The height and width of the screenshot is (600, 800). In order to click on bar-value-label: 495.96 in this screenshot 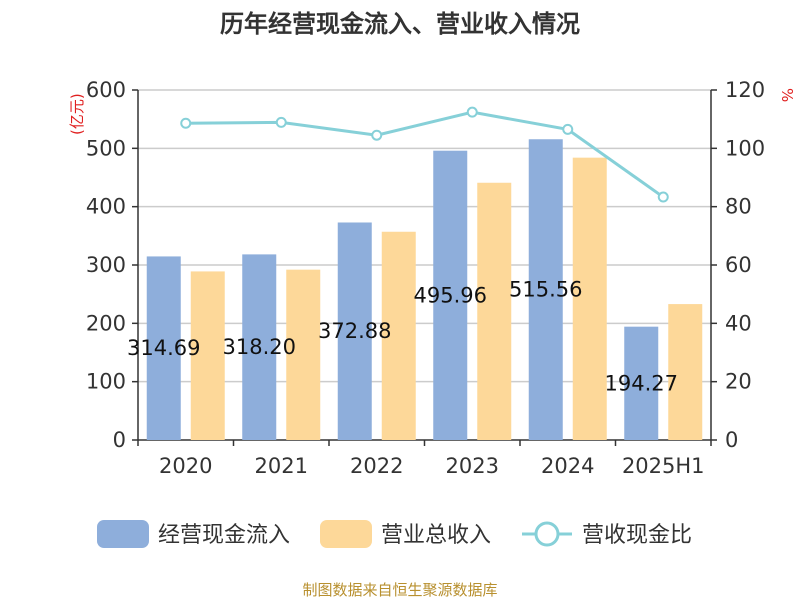, I will do `click(450, 295)`.